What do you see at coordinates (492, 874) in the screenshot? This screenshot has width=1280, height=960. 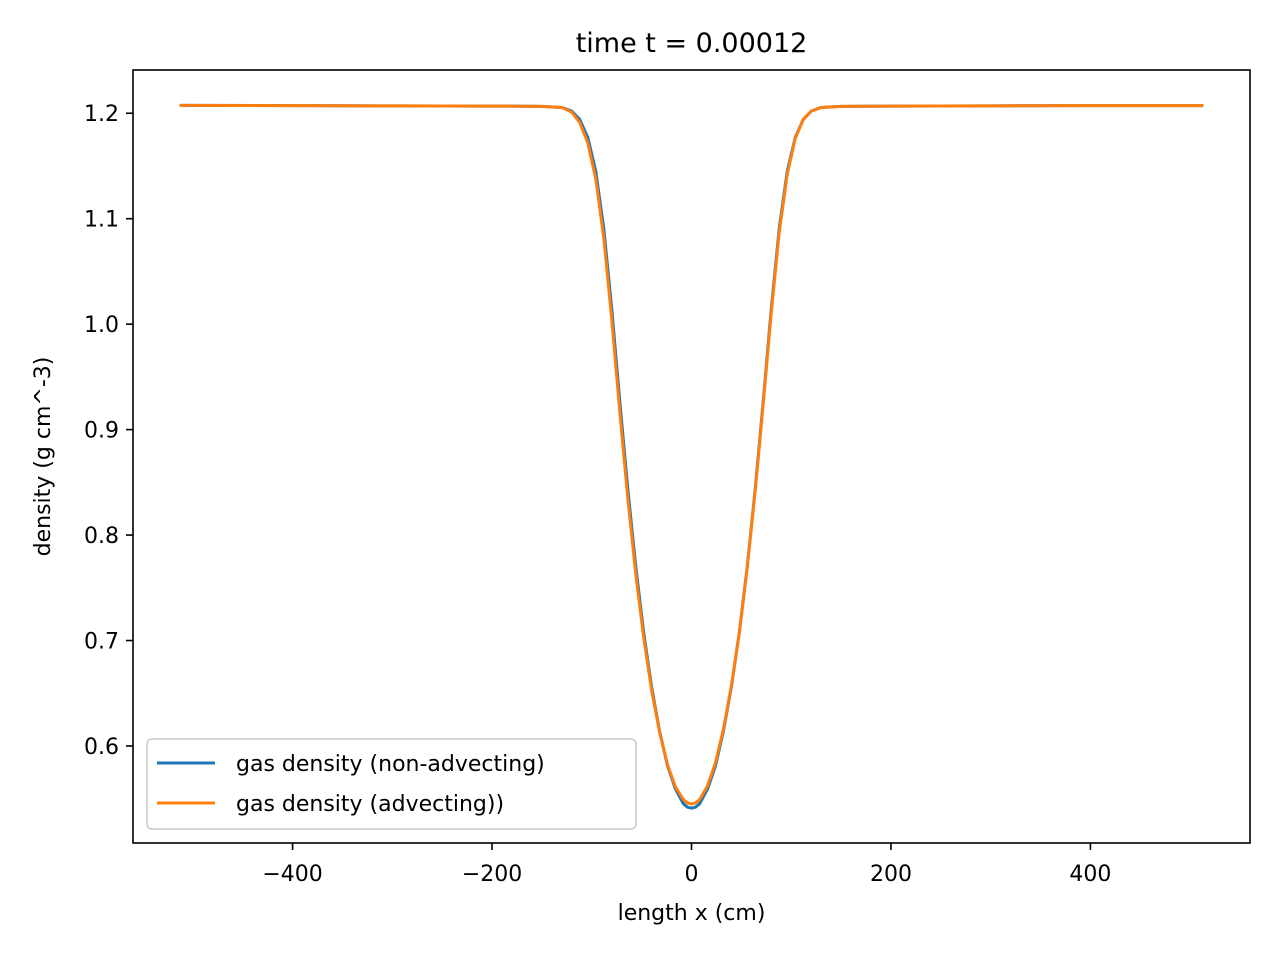 I see `x-tick-label: −200` at bounding box center [492, 874].